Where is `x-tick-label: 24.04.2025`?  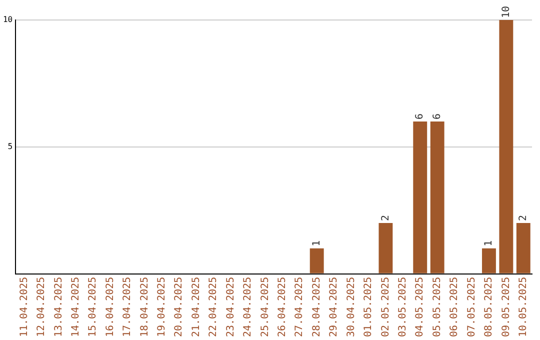 x-tick-label: 24.04.2025 is located at coordinates (248, 307).